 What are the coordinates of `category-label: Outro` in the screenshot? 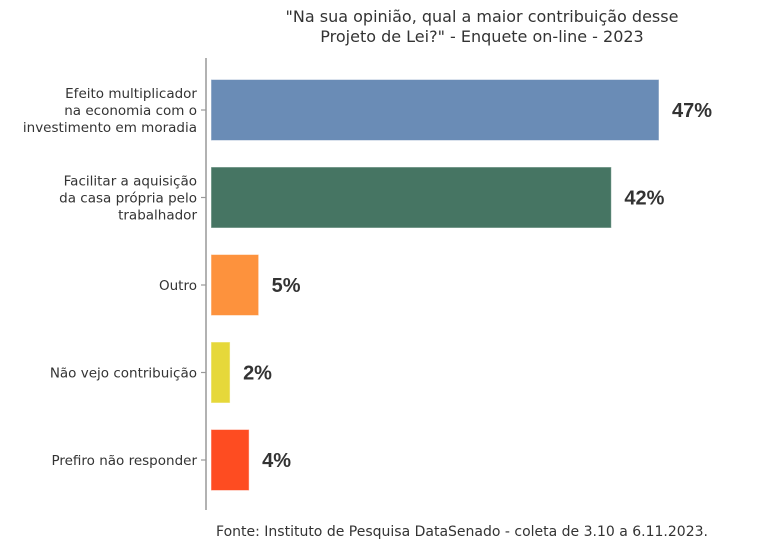 It's located at (178, 286).